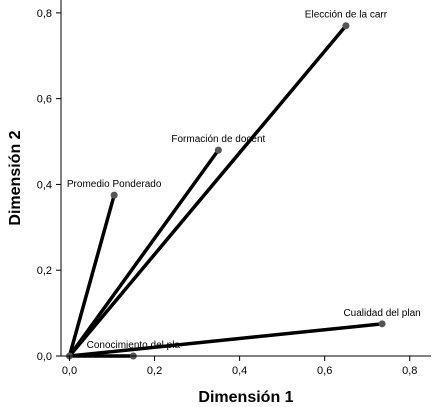 The width and height of the screenshot is (441, 407). I want to click on y-axis-ticks: 0,0 0,2 0,4 0,6 0,8, so click(49, 185).